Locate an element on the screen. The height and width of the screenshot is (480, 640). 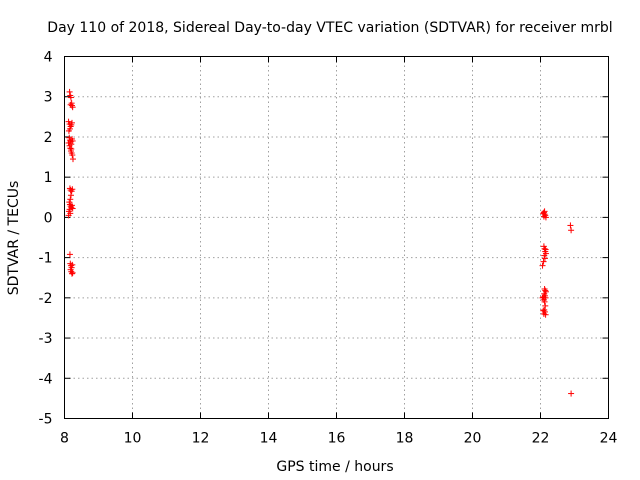
x-tick-label: 20 is located at coordinates (473, 439).